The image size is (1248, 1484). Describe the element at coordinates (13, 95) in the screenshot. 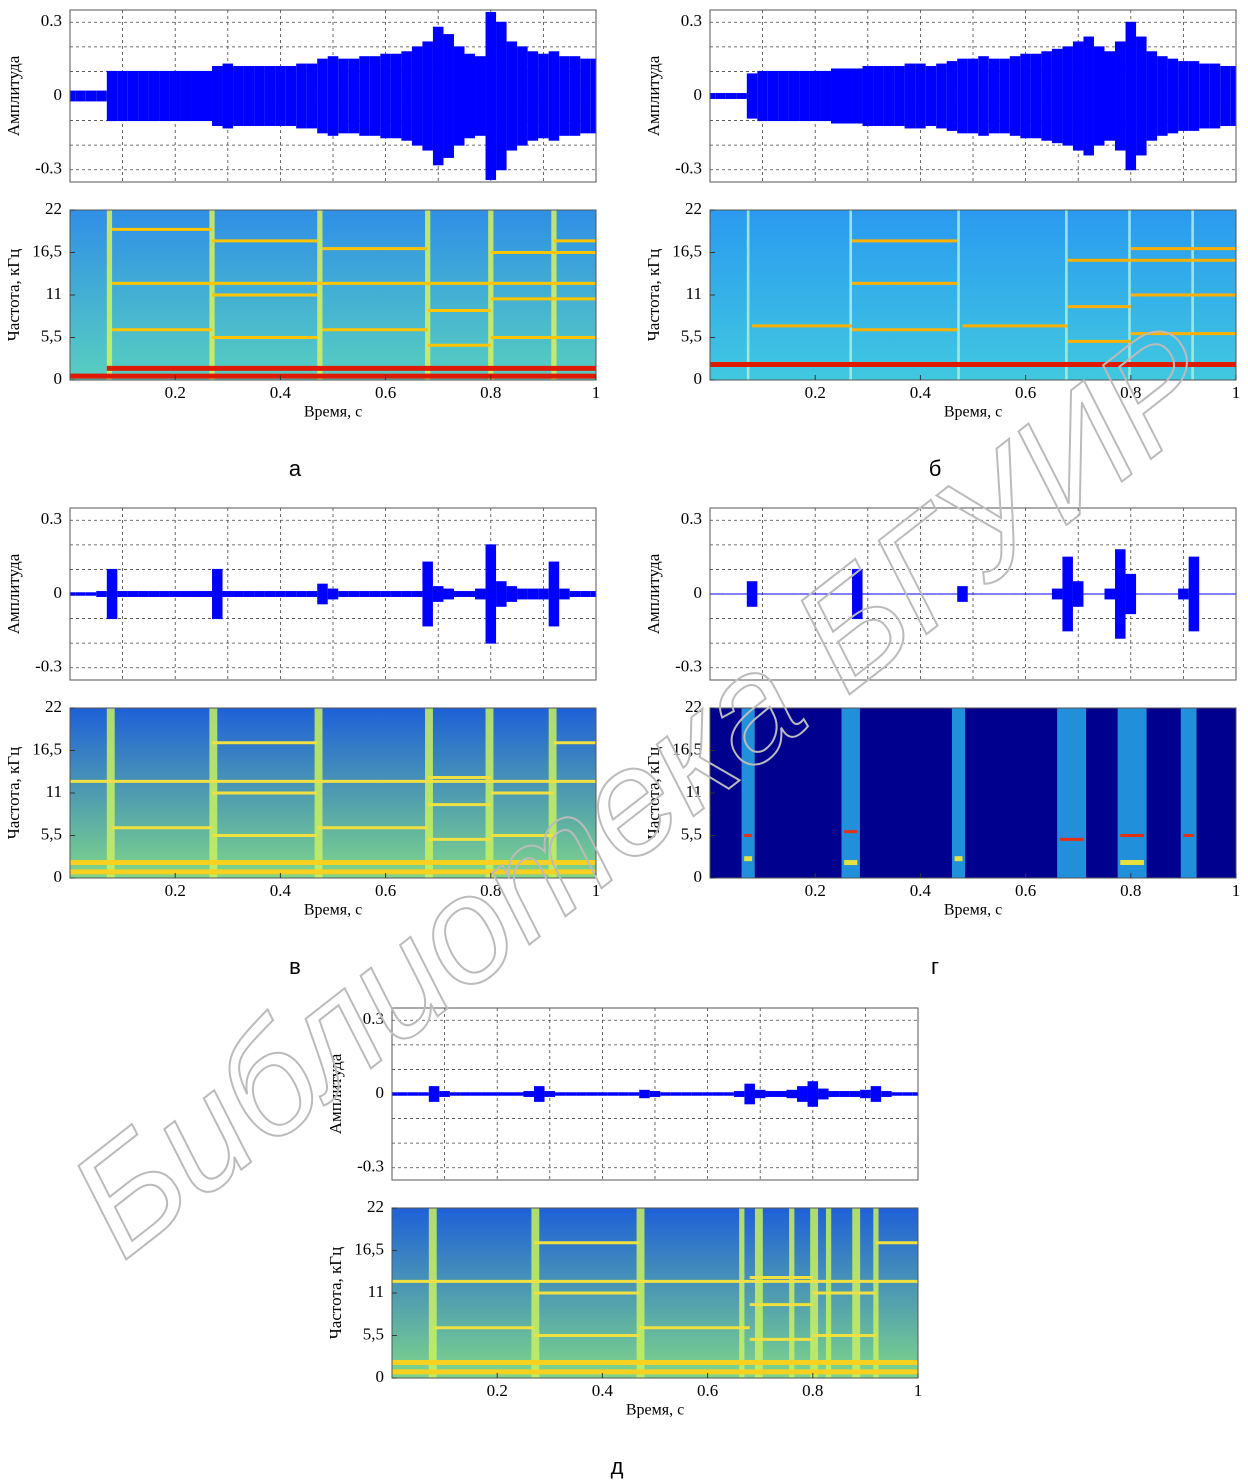

I see `y-axis-label: Амплитуда` at that location.